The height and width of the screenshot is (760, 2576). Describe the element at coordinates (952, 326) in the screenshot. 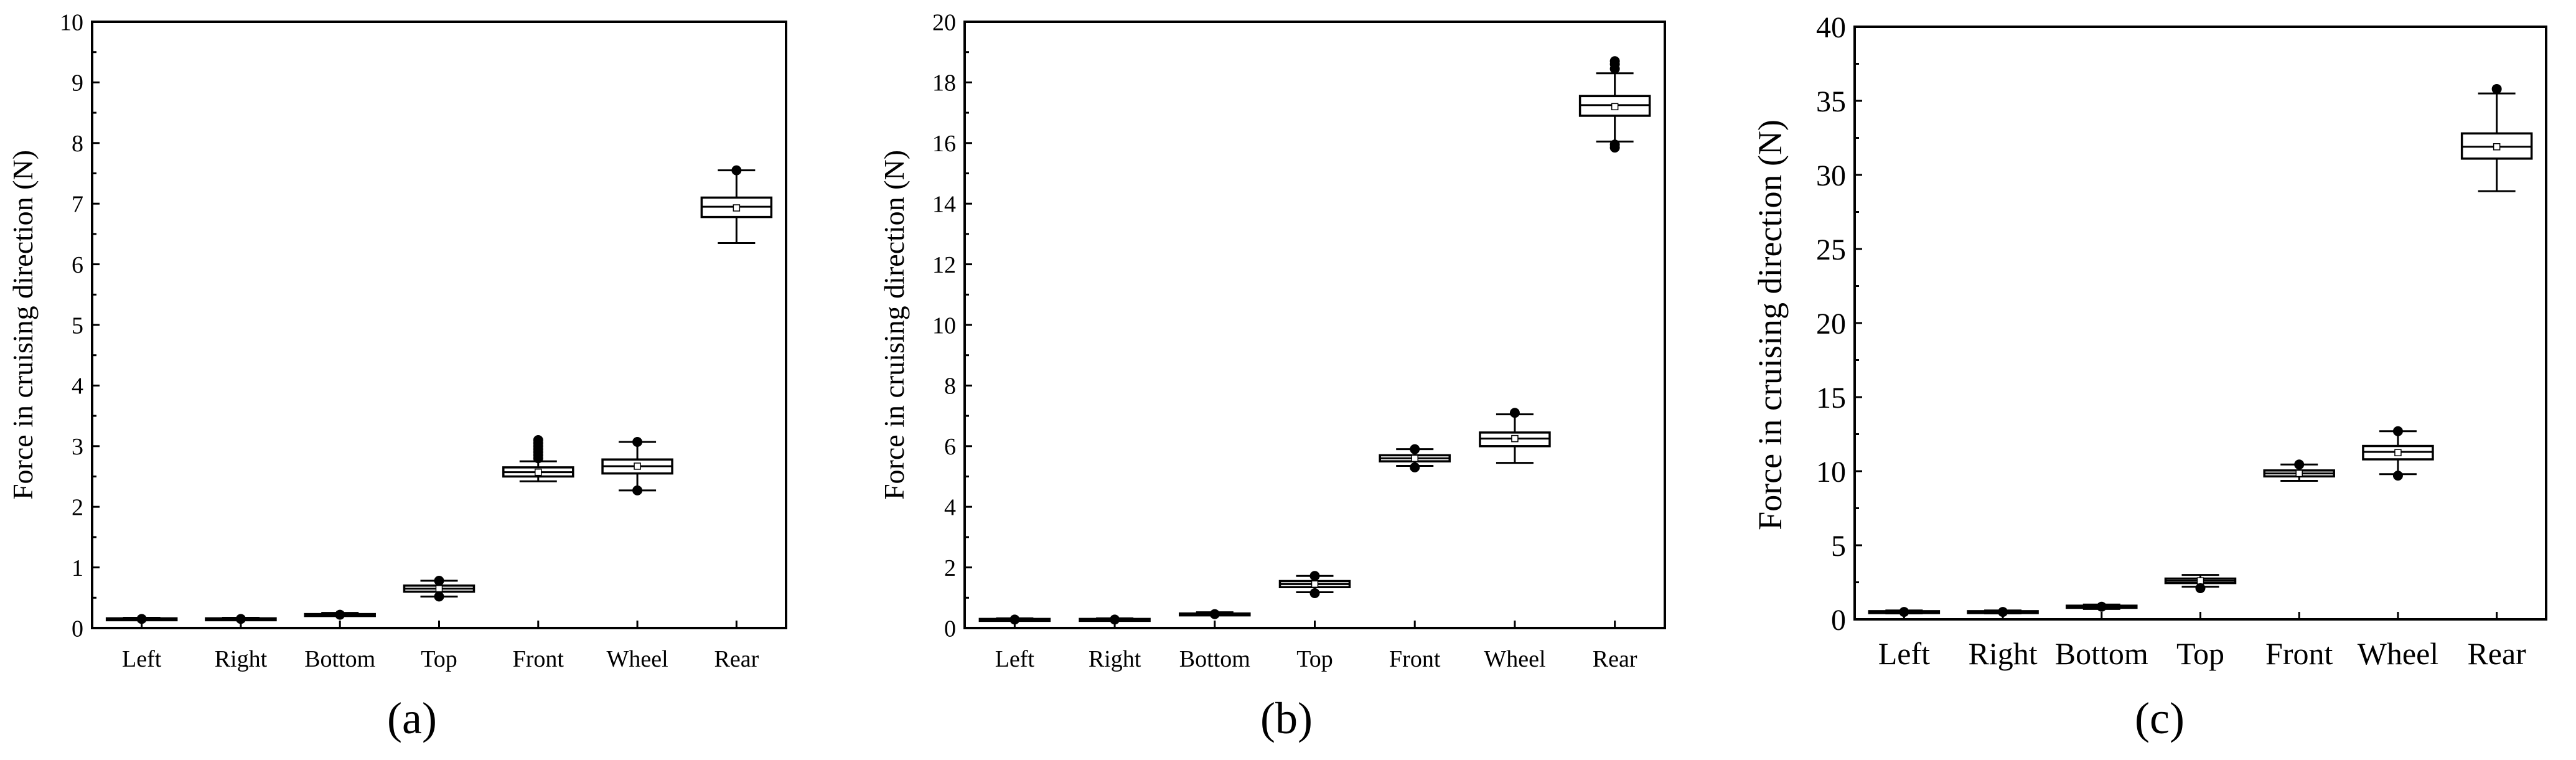

I see `y-axis: 0 2 4 6 8 10 12 14 16 18 20` at that location.